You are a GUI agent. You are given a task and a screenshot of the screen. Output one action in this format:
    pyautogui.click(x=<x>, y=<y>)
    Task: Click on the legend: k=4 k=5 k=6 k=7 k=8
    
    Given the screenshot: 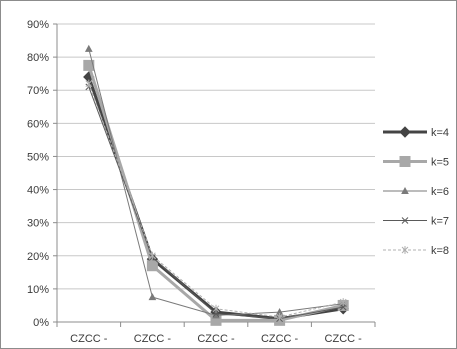 What is the action you would take?
    pyautogui.click(x=416, y=191)
    